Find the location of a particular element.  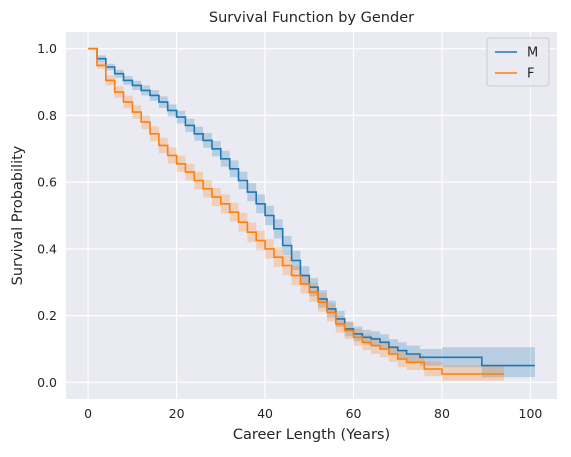

x-tick-label: 20 is located at coordinates (177, 413).